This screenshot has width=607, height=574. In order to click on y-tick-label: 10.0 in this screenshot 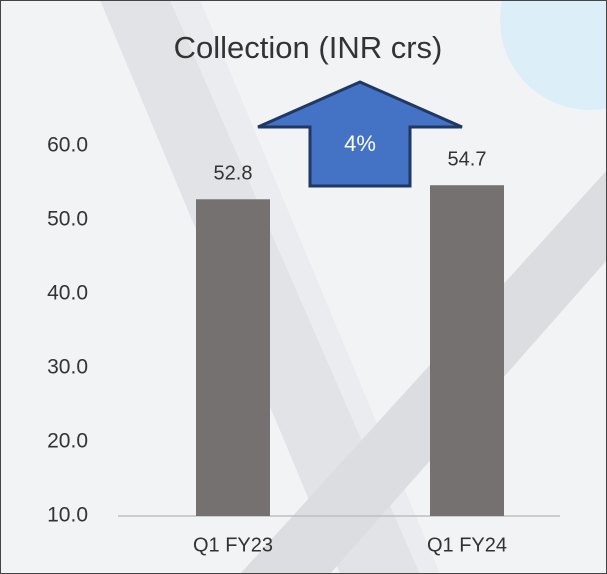, I will do `click(67, 515)`.